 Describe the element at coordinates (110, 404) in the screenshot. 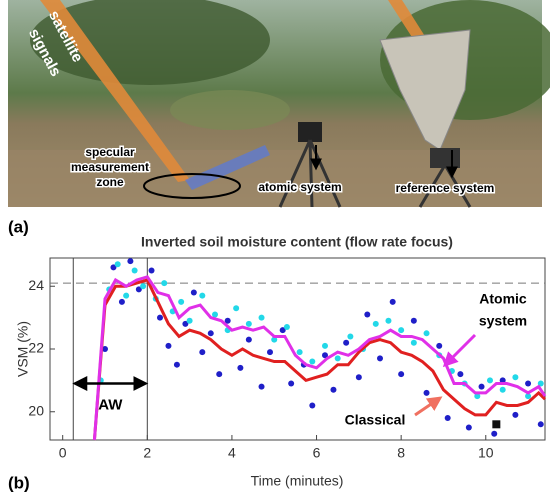

I see `annotation: AW` at that location.